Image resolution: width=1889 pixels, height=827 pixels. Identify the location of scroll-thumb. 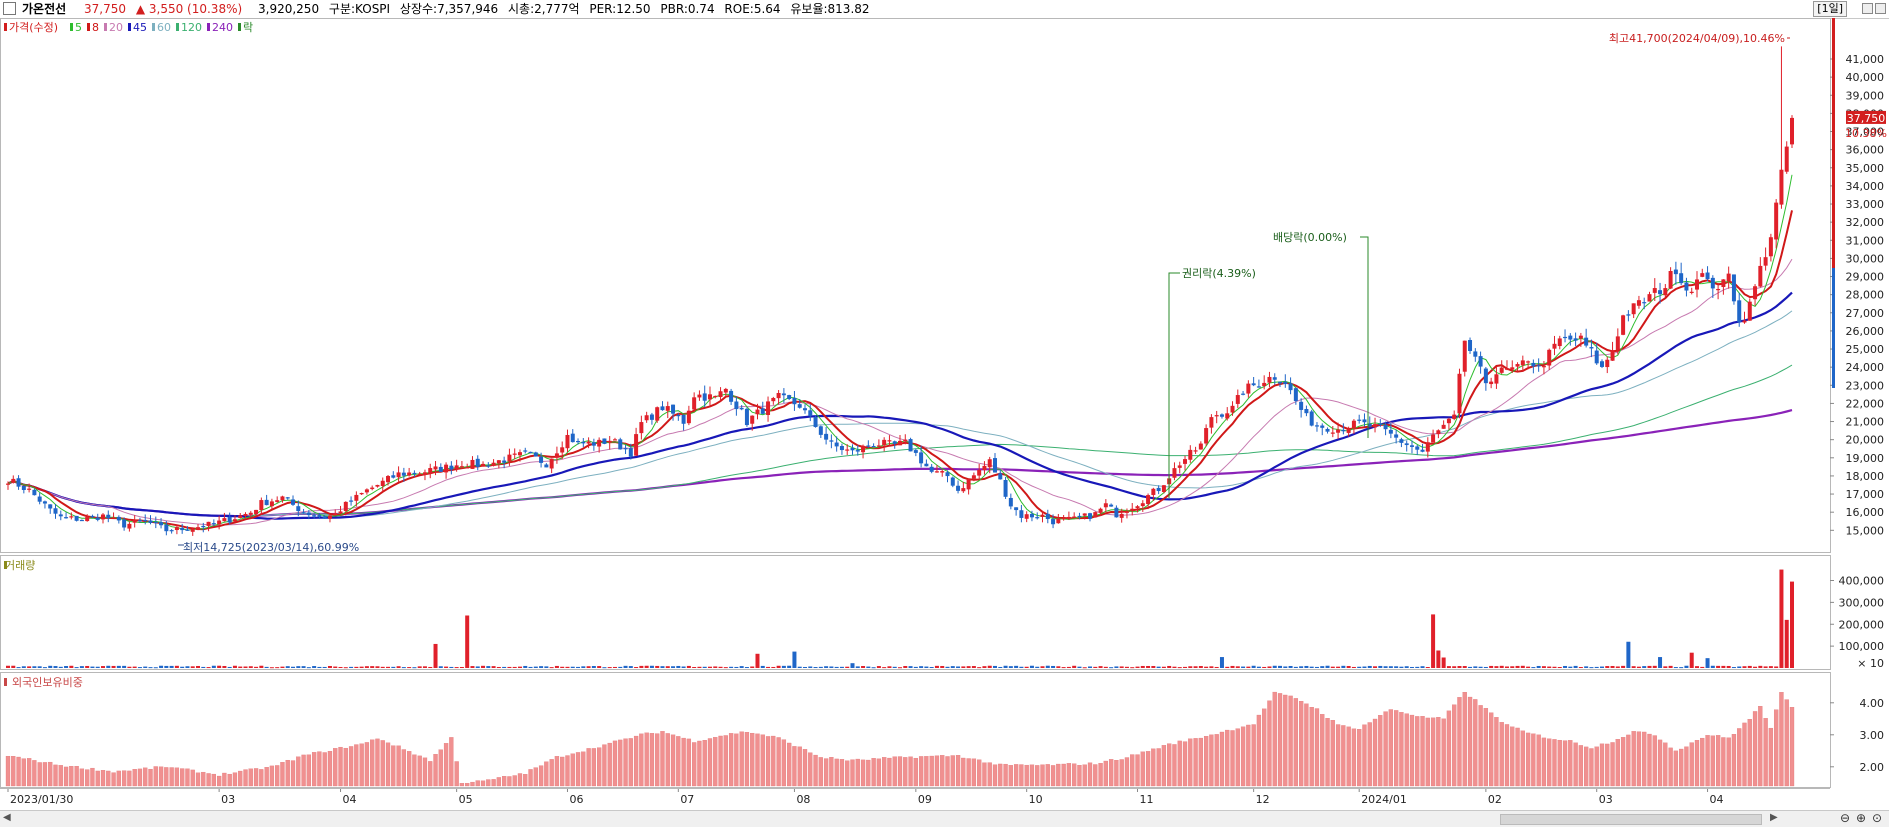
(1631, 819).